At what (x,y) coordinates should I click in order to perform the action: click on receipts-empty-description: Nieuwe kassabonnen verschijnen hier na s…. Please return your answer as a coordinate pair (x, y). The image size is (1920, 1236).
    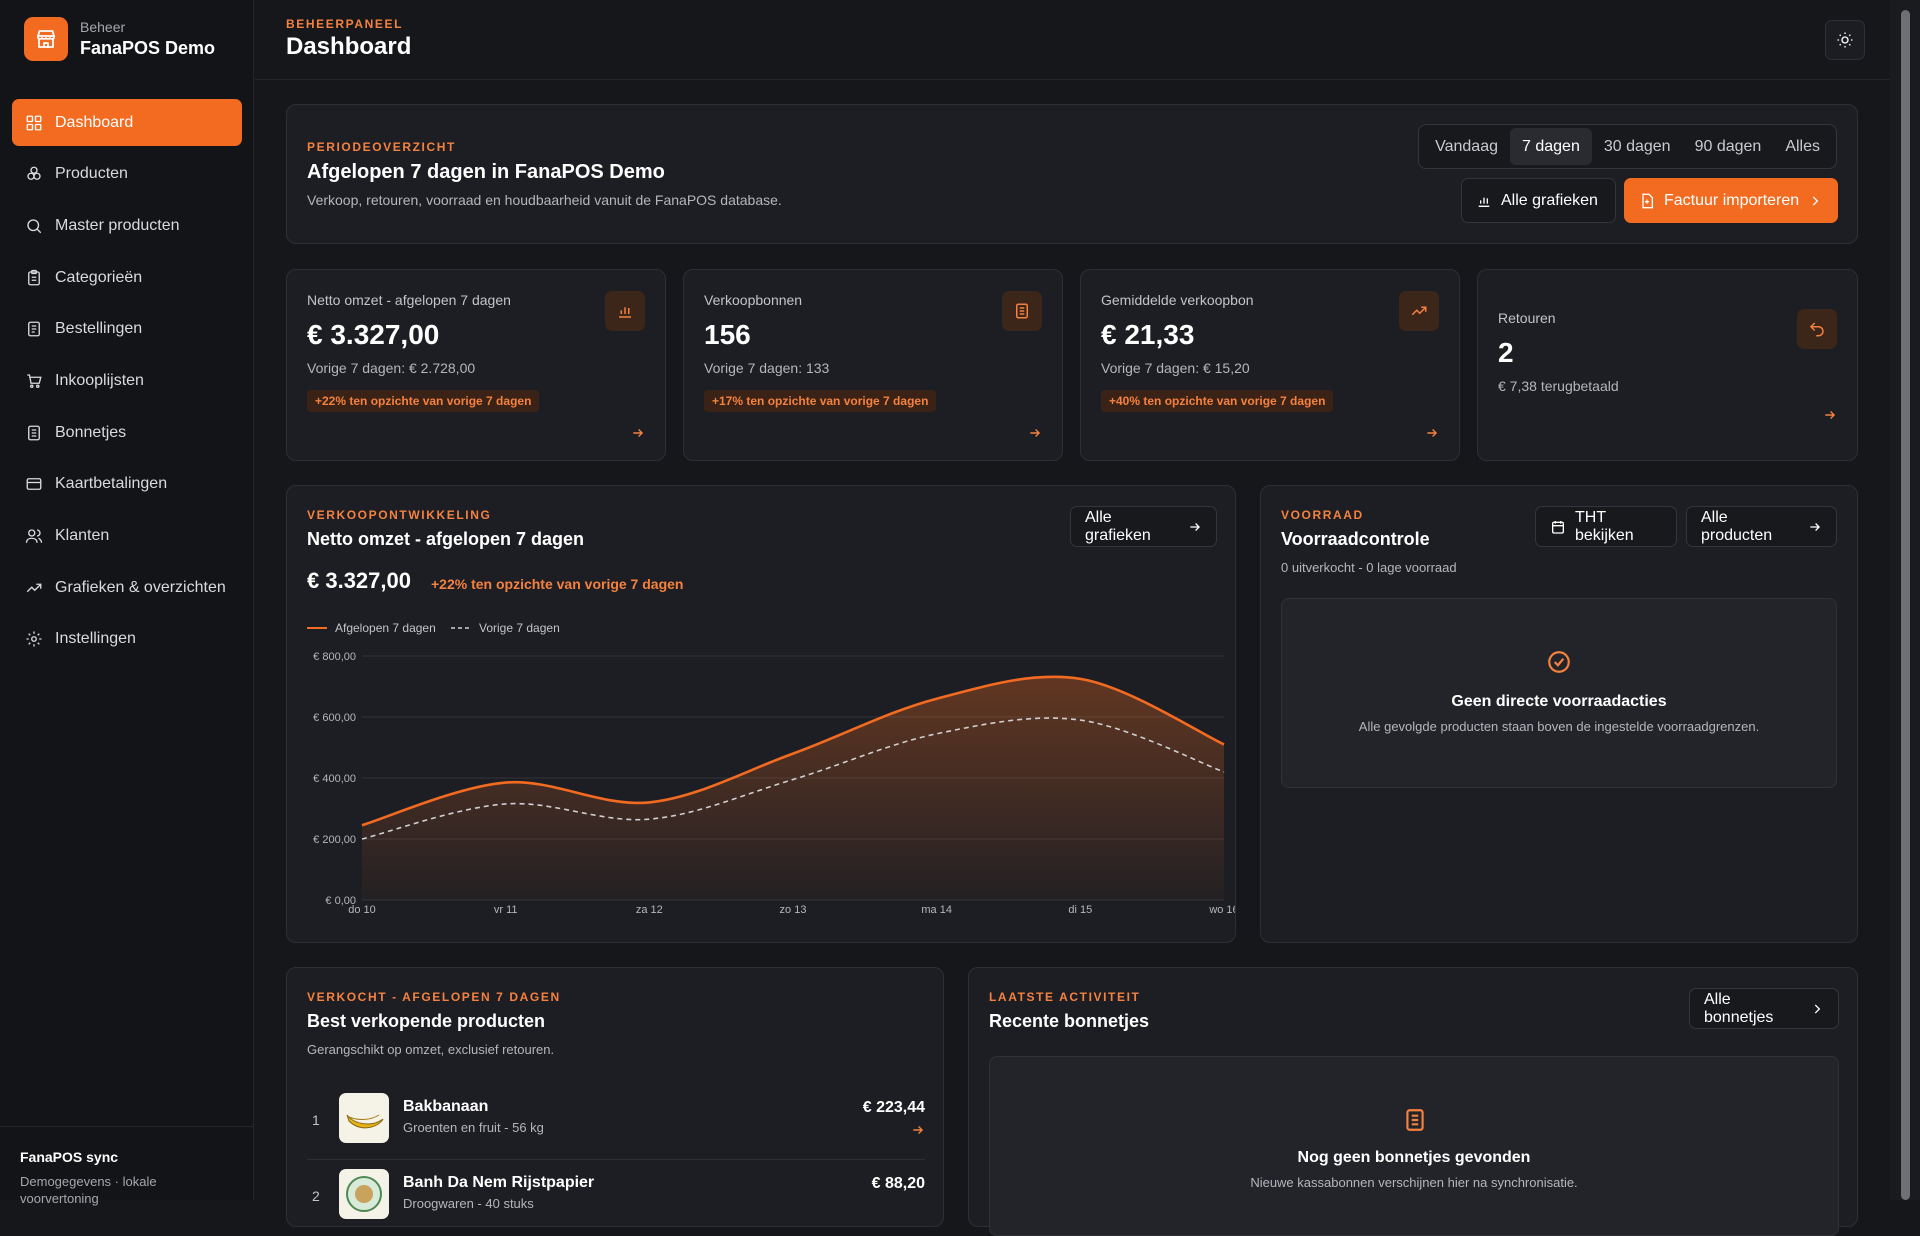
    Looking at the image, I should click on (1414, 1182).